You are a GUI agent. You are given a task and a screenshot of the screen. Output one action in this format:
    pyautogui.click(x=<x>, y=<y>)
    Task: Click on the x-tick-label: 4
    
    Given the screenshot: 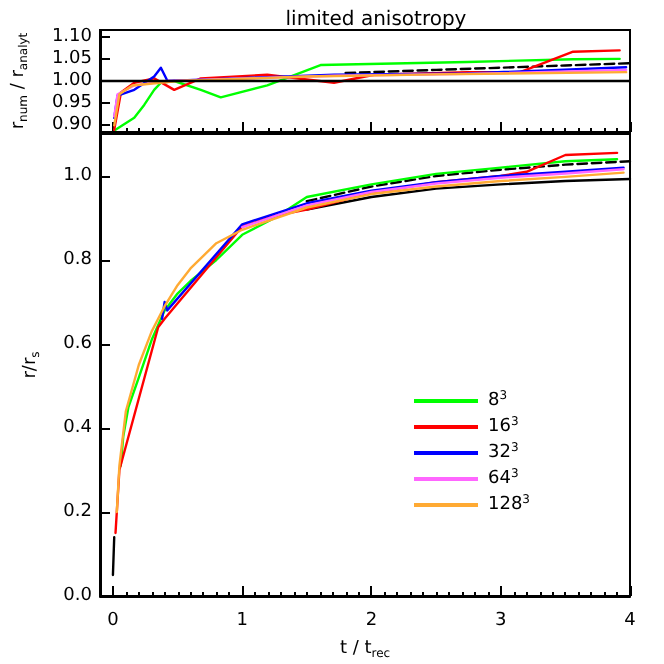 What is the action you would take?
    pyautogui.click(x=630, y=621)
    